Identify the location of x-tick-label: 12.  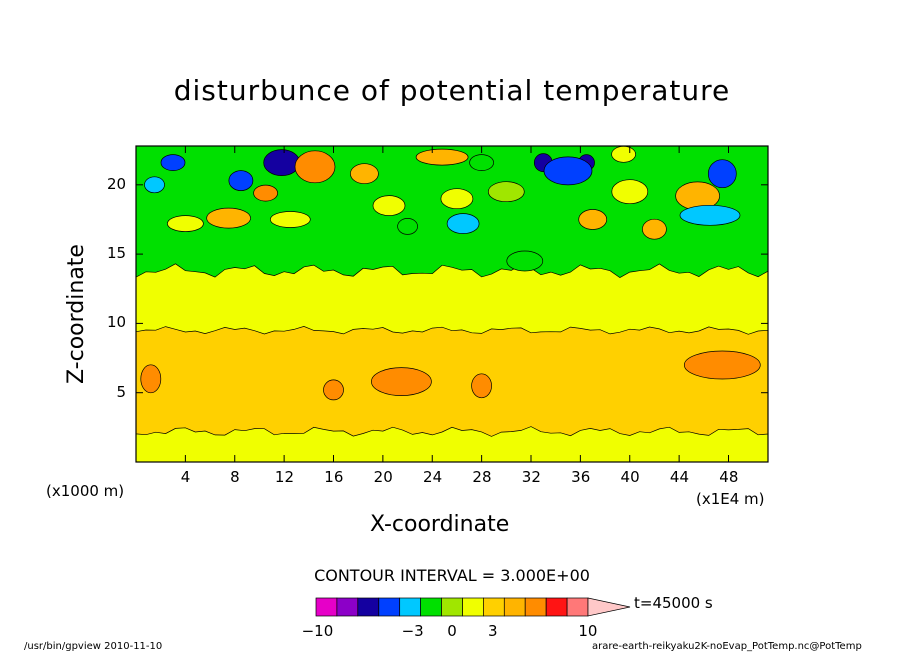
(284, 477).